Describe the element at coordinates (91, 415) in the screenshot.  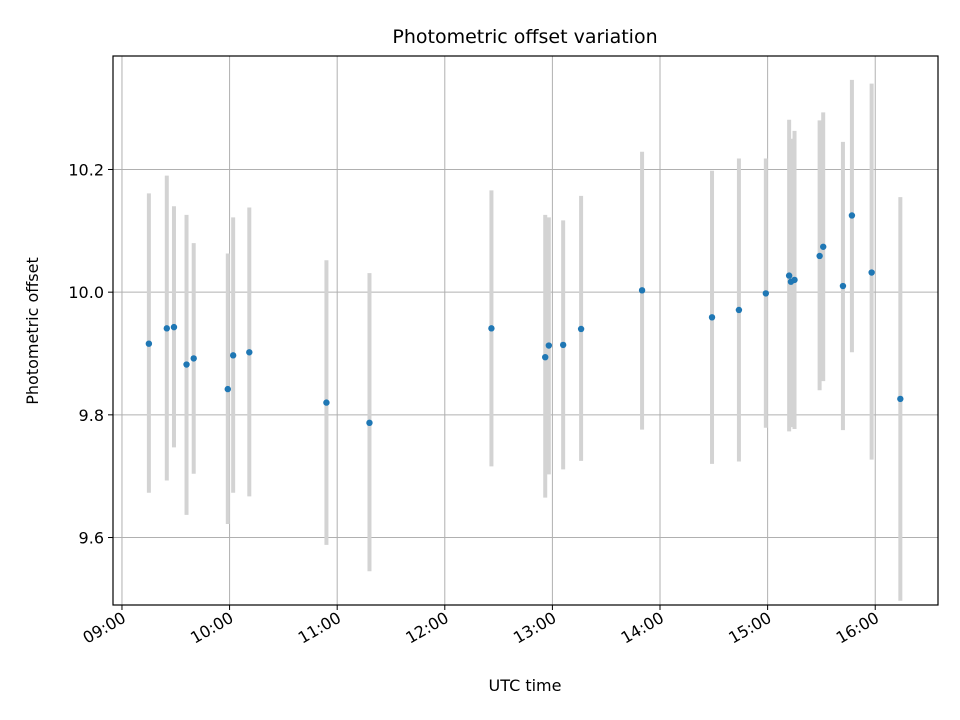
I see `y-tick-label: 9.8` at that location.